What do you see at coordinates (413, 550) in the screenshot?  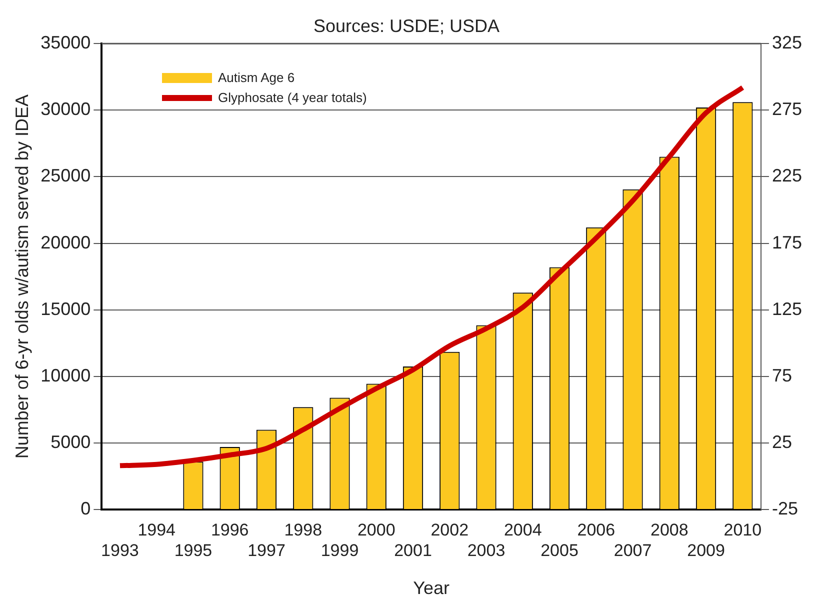 I see `x-tick-label: 2001` at bounding box center [413, 550].